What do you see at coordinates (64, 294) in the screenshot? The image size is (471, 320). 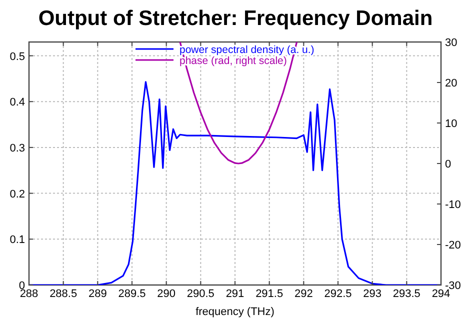 I see `x-tick-label: 288.5` at bounding box center [64, 294].